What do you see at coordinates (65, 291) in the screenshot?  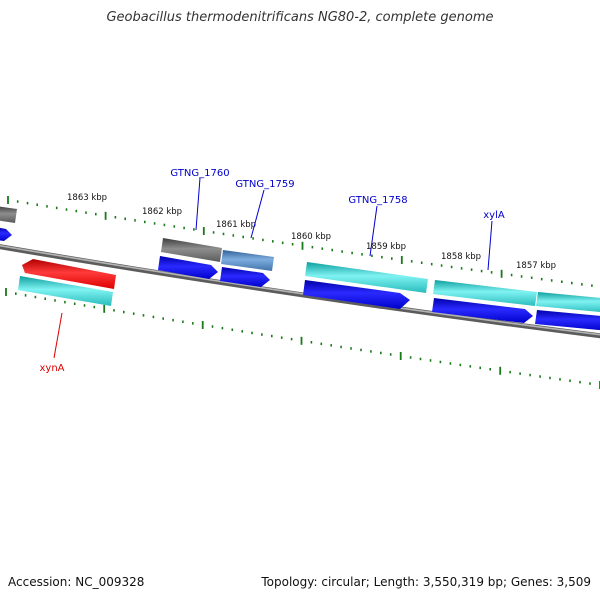 I see `gene-feature-cyan-lower` at bounding box center [65, 291].